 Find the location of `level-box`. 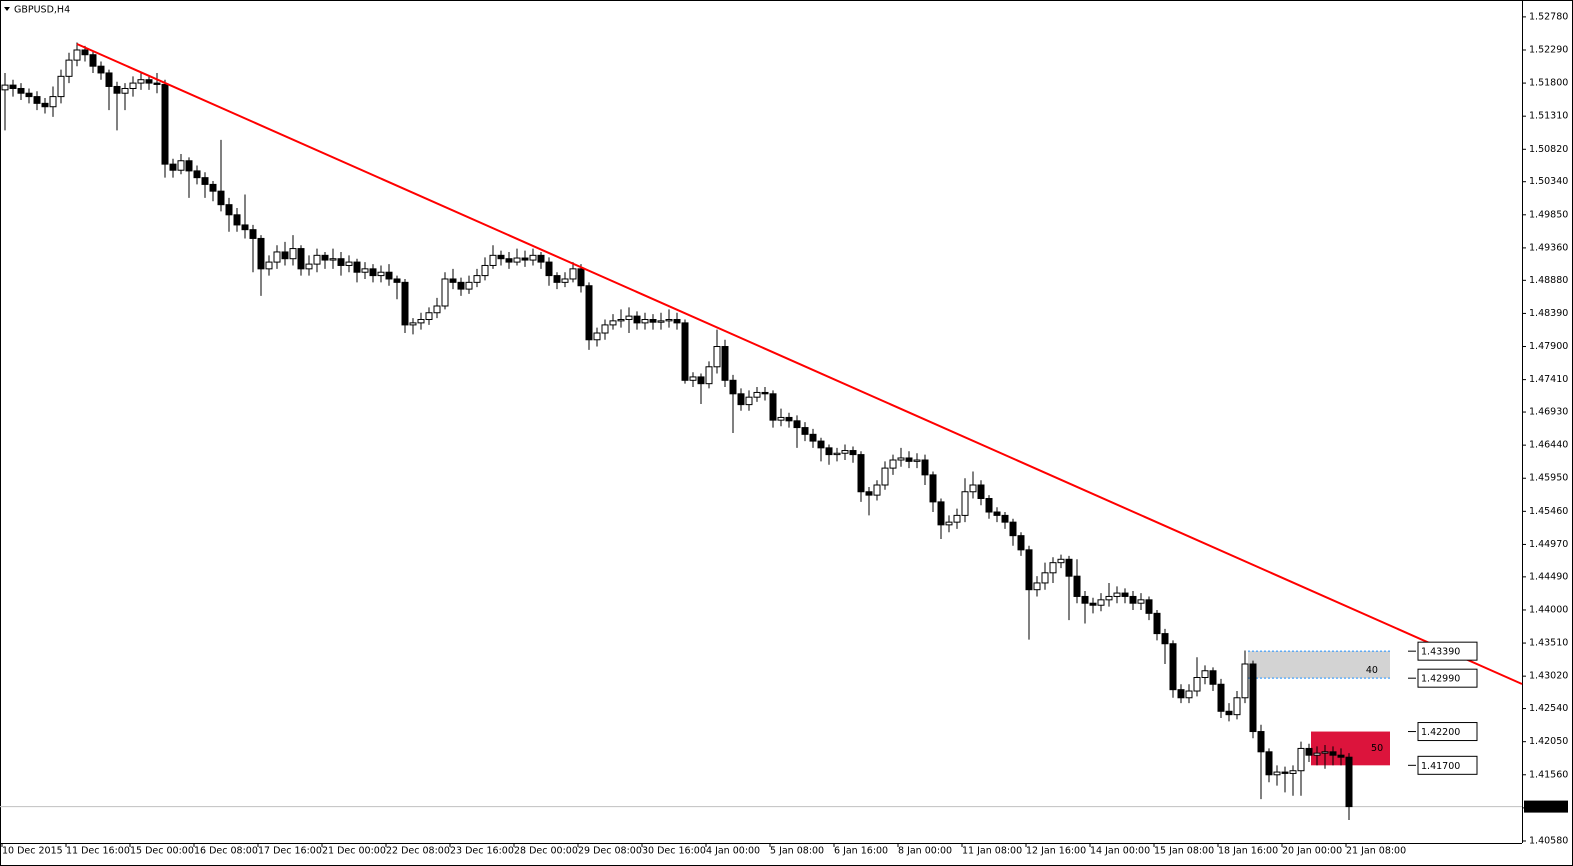

level-box is located at coordinates (1447, 651).